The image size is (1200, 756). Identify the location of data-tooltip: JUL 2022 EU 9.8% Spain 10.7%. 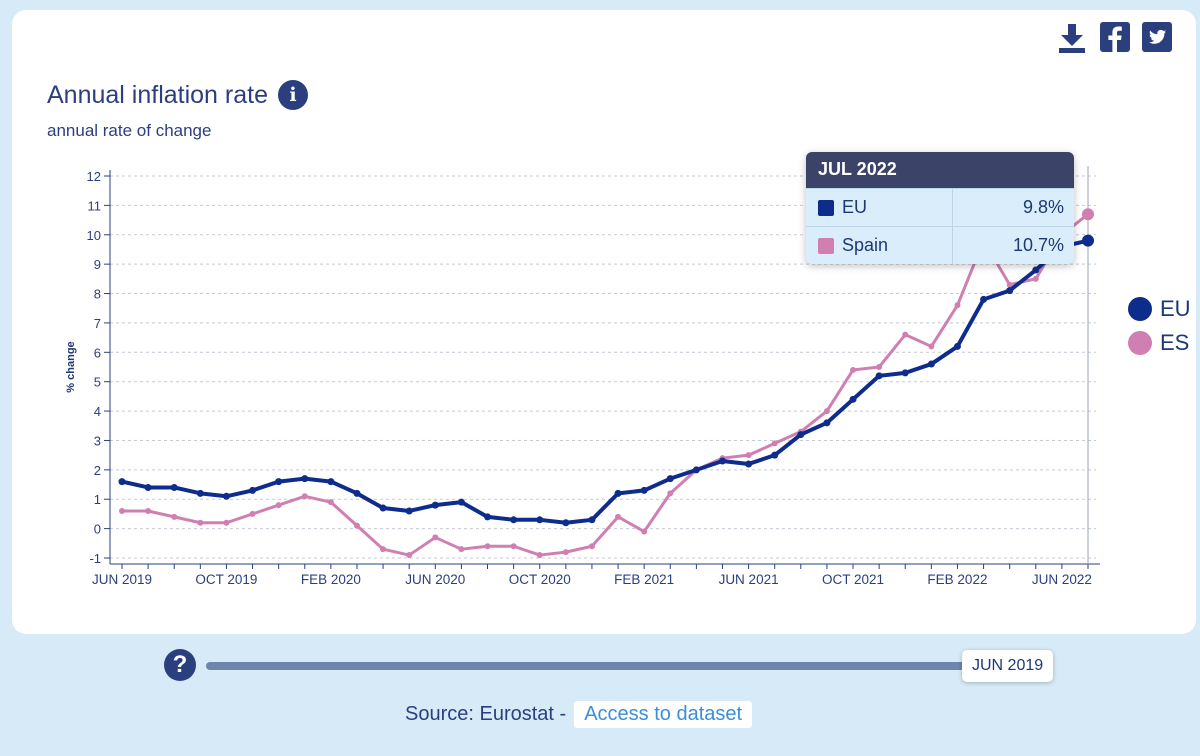
(940, 208).